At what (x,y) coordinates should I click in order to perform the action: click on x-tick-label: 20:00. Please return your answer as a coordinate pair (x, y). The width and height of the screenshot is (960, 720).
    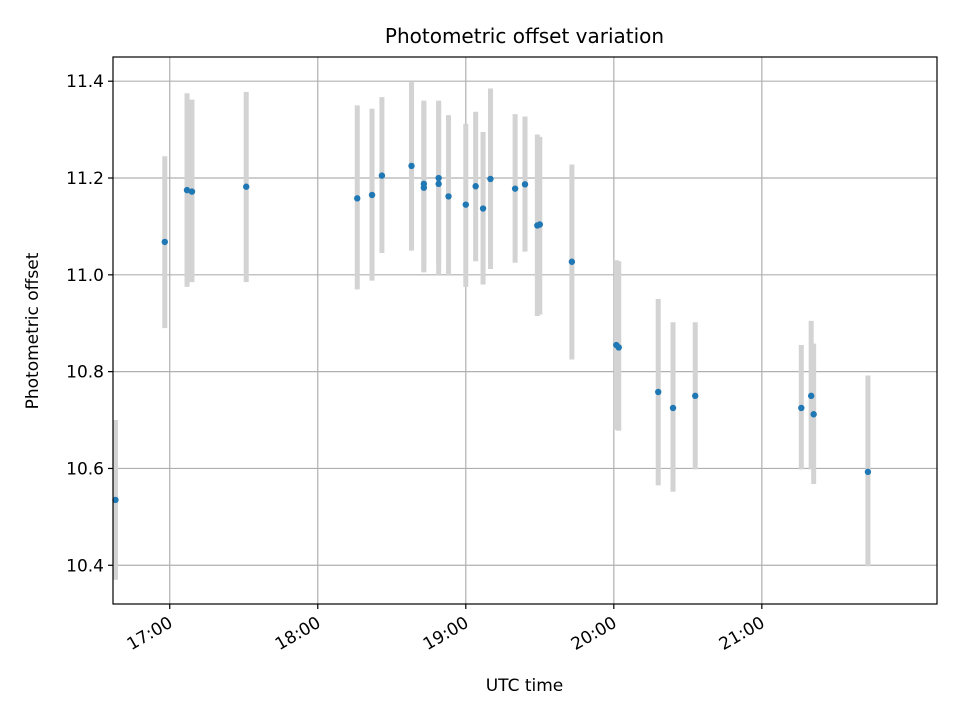
    Looking at the image, I should click on (594, 634).